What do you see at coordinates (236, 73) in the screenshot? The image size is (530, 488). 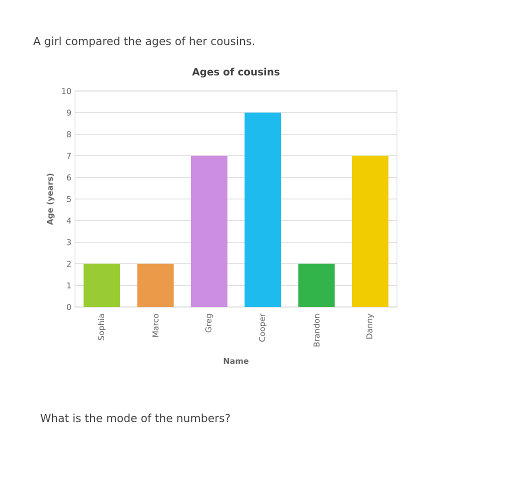 I see `chart-title: Ages of cousins` at bounding box center [236, 73].